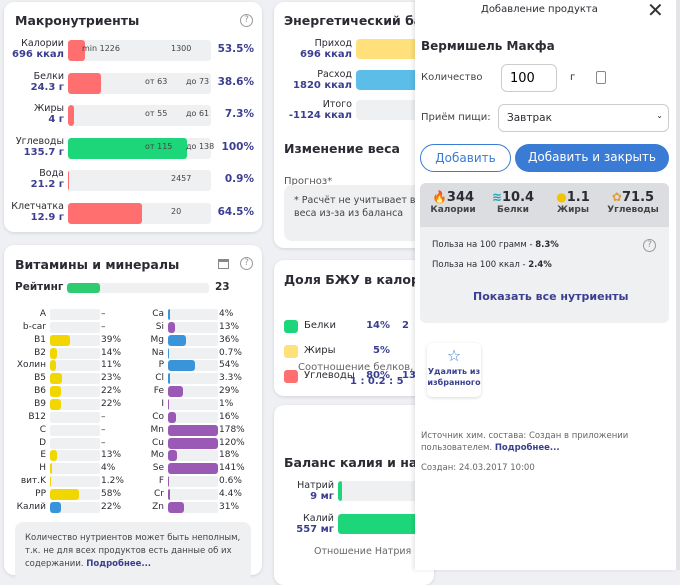  Describe the element at coordinates (367, 551) in the screenshot. I see `kna-ratio-label: Отношение Натрия к` at that location.